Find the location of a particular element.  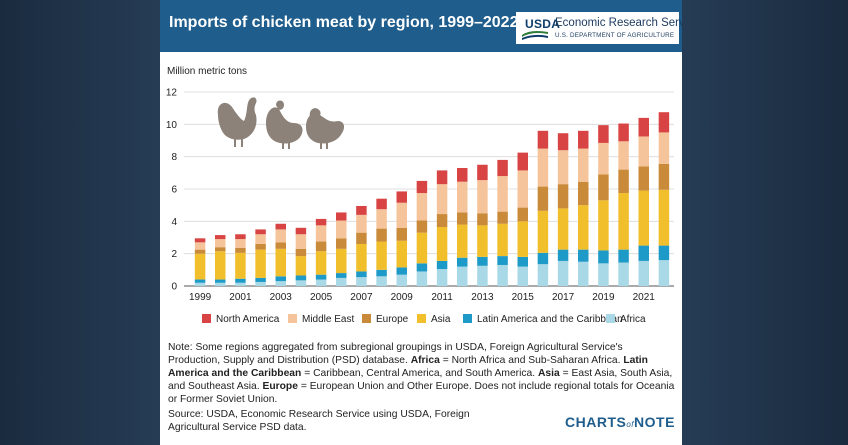

usda-hills-icon is located at coordinates (535, 35).